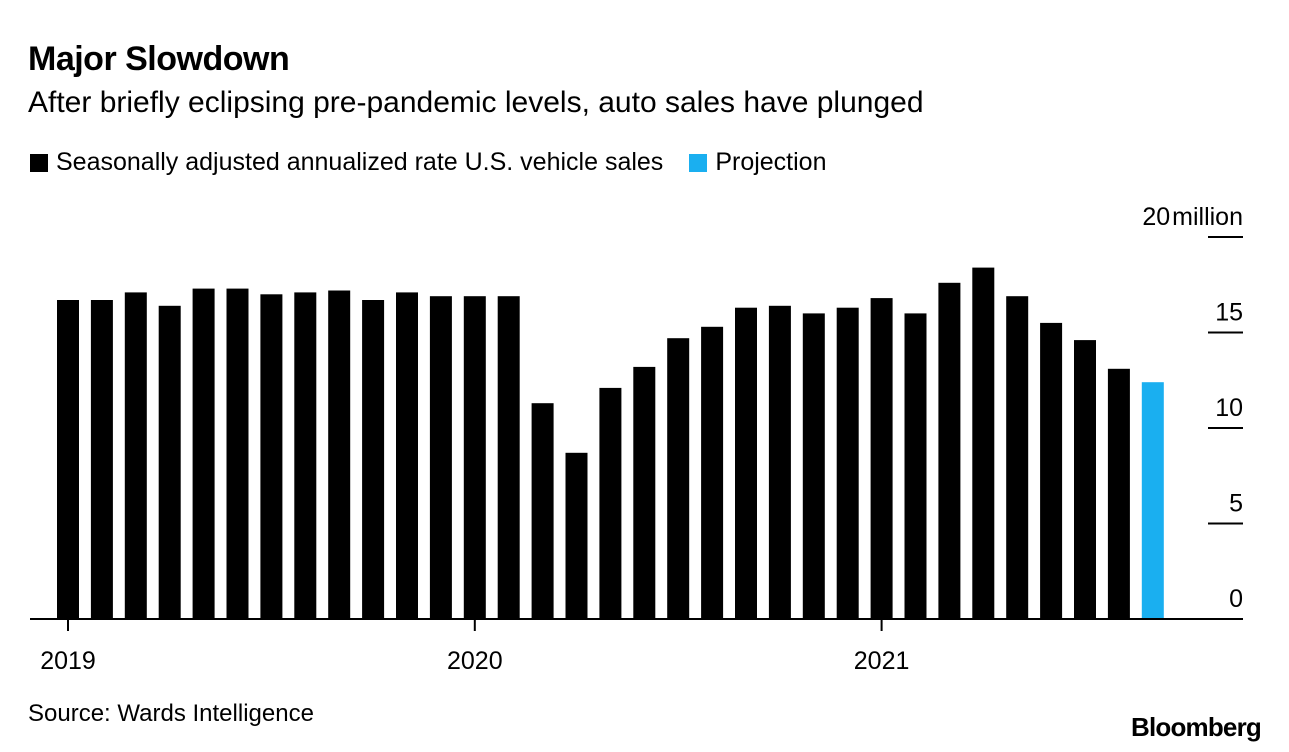 This screenshot has height=752, width=1289. What do you see at coordinates (1152, 500) in the screenshot?
I see `projection-bar` at bounding box center [1152, 500].